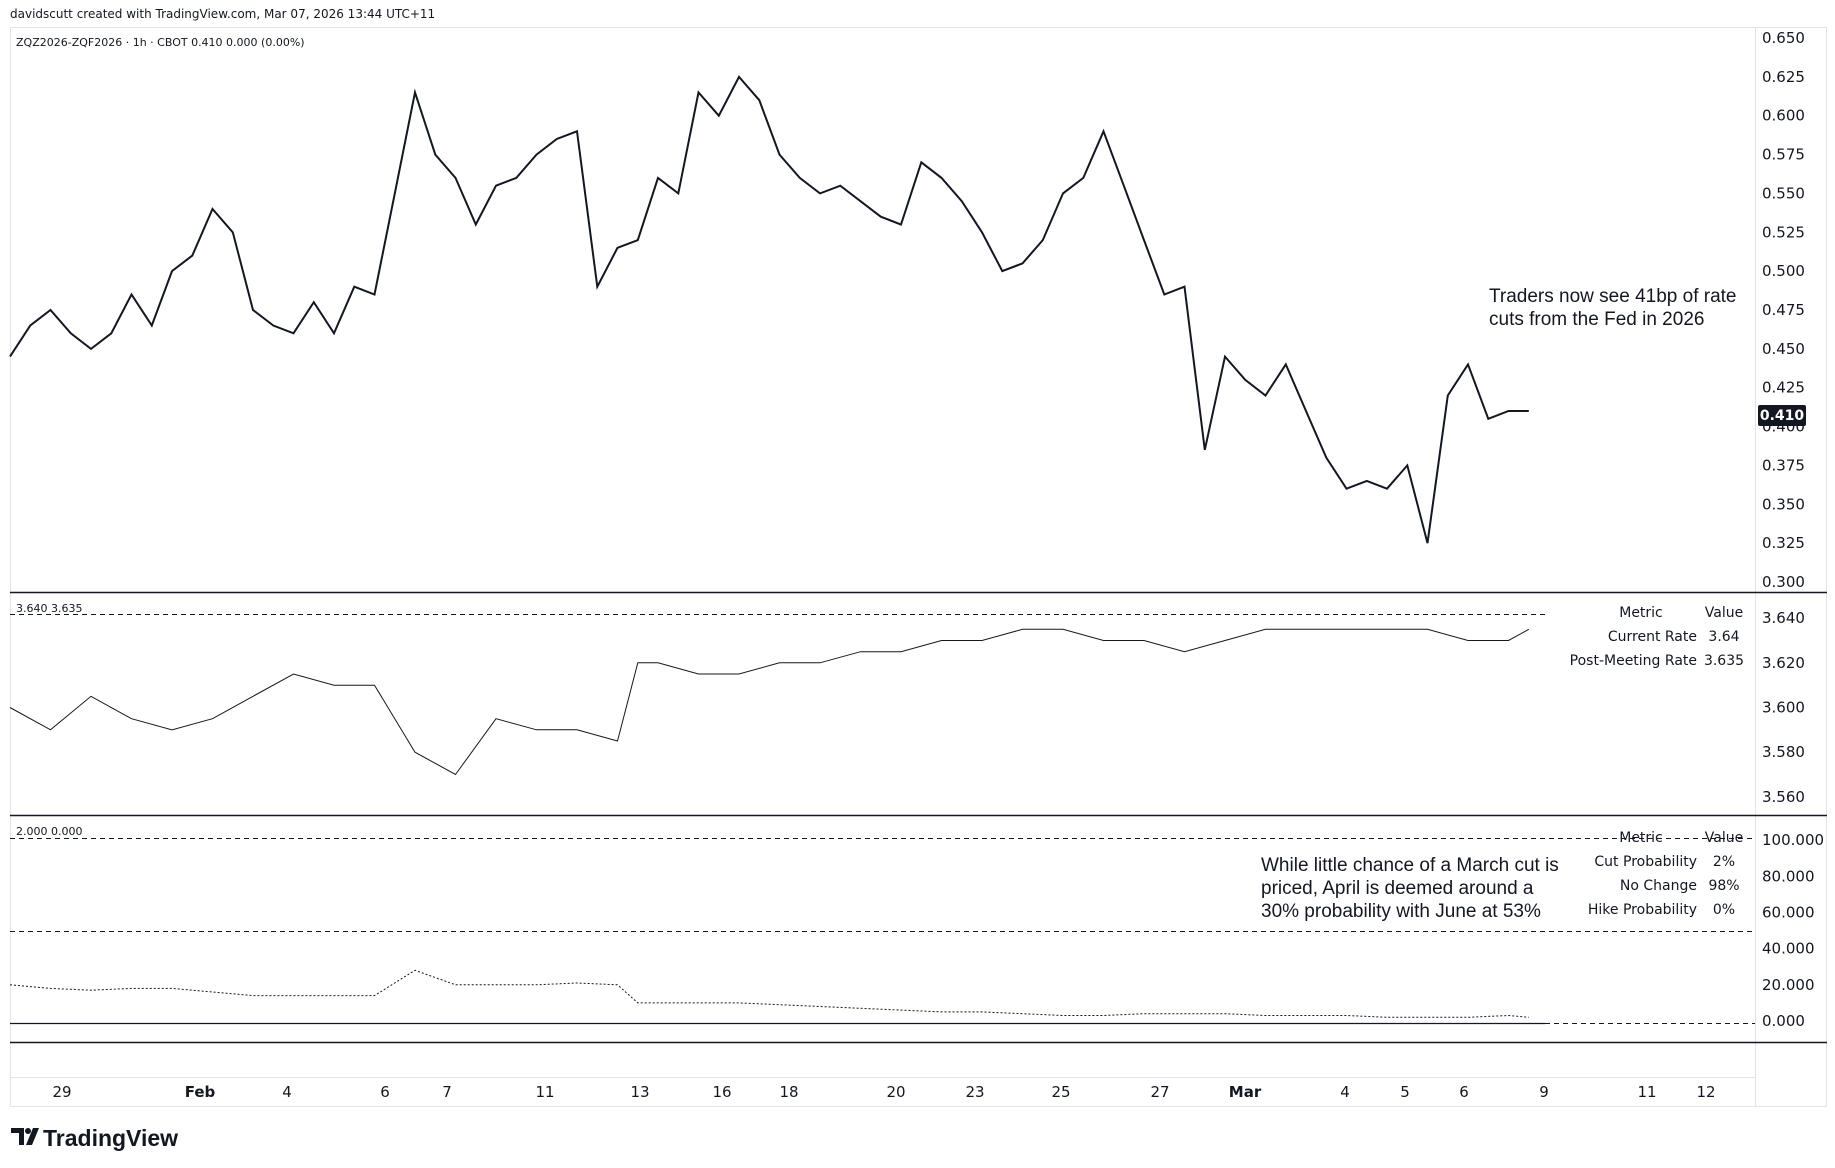 The height and width of the screenshot is (1168, 1835). I want to click on legend3-row3-value: 0%, so click(1724, 910).